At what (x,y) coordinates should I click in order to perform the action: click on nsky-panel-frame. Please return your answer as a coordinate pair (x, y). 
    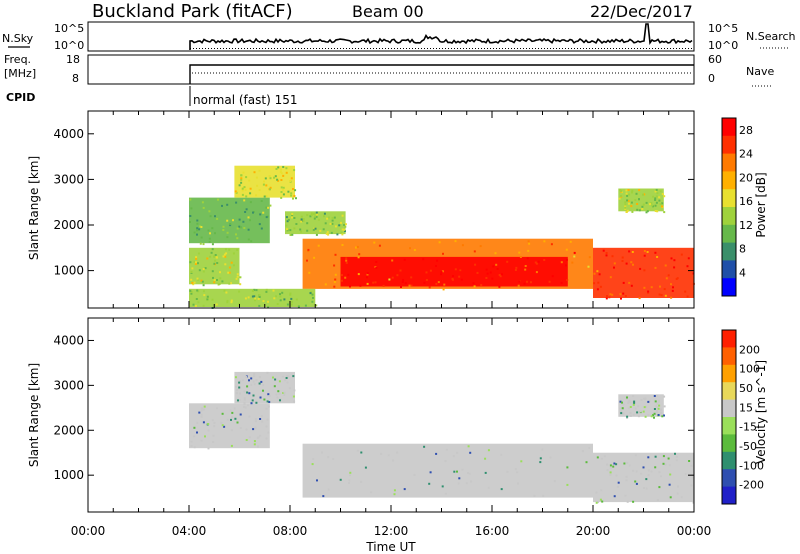
    Looking at the image, I should click on (391, 36).